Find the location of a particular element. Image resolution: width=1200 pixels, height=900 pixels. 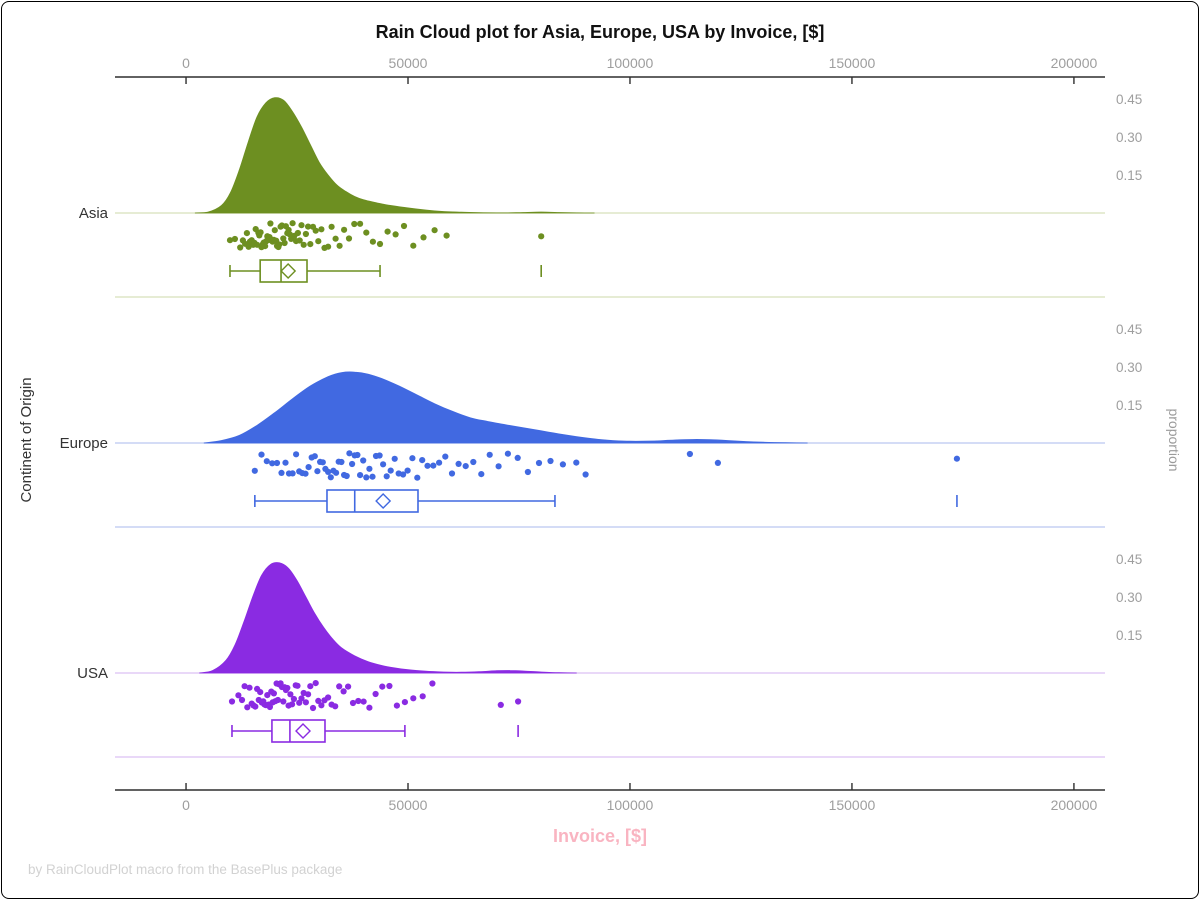

usa-proportion-tick-label: 0.30 is located at coordinates (1129, 597).